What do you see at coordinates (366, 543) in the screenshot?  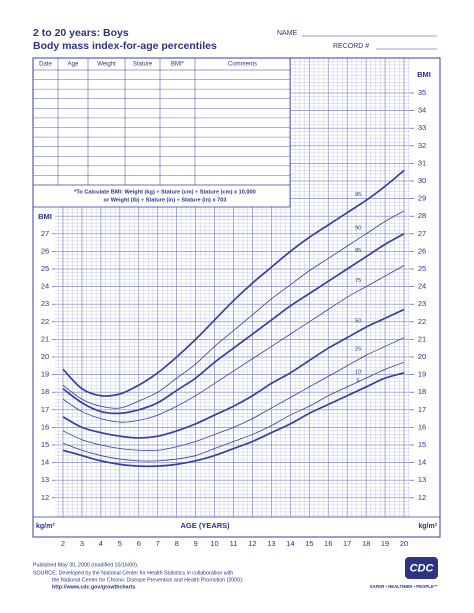 I see `x-tick-label: 18` at bounding box center [366, 543].